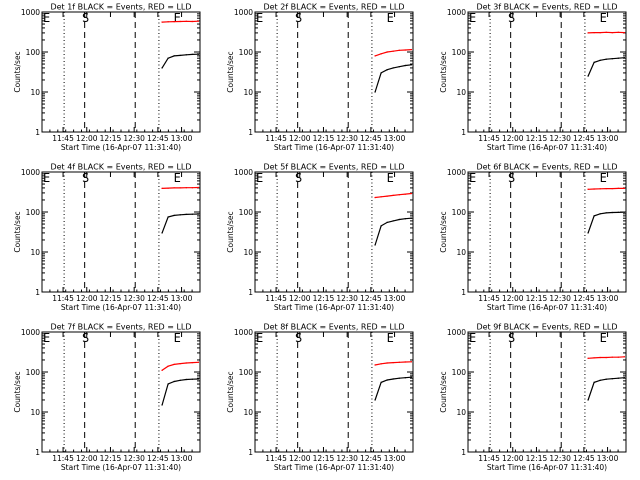 This screenshot has height=480, width=640. I want to click on panel-title: Det 6f BLACK = Events, RED = LLD, so click(546, 167).